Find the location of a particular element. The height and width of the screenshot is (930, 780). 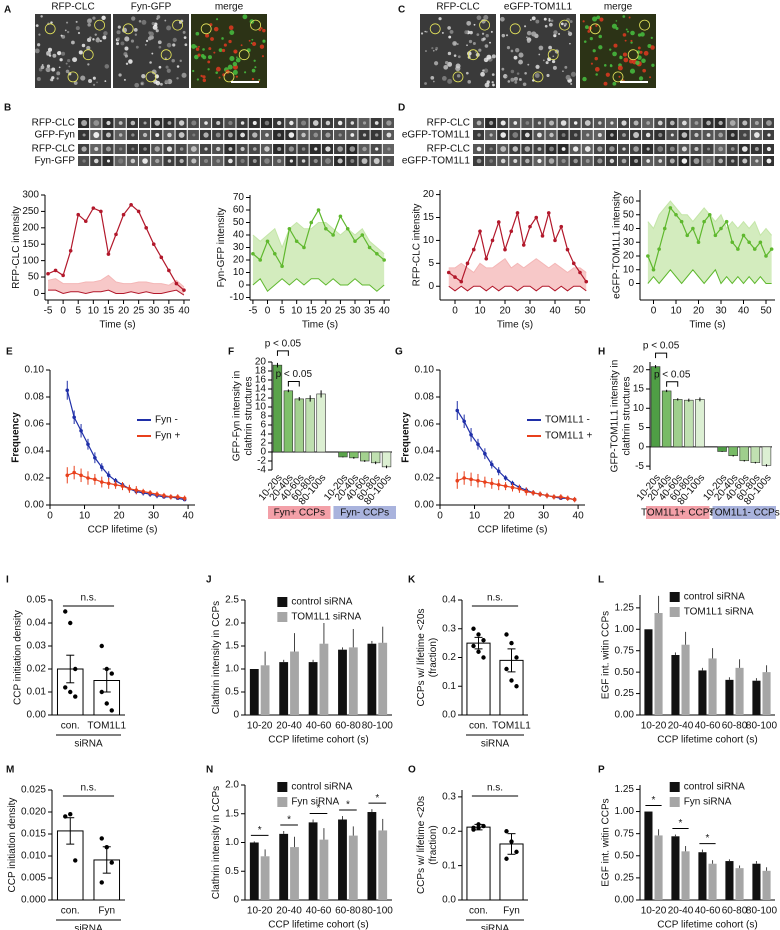

y-axis-label: CCPs w/ lifetime <20s is located at coordinates (421, 845).